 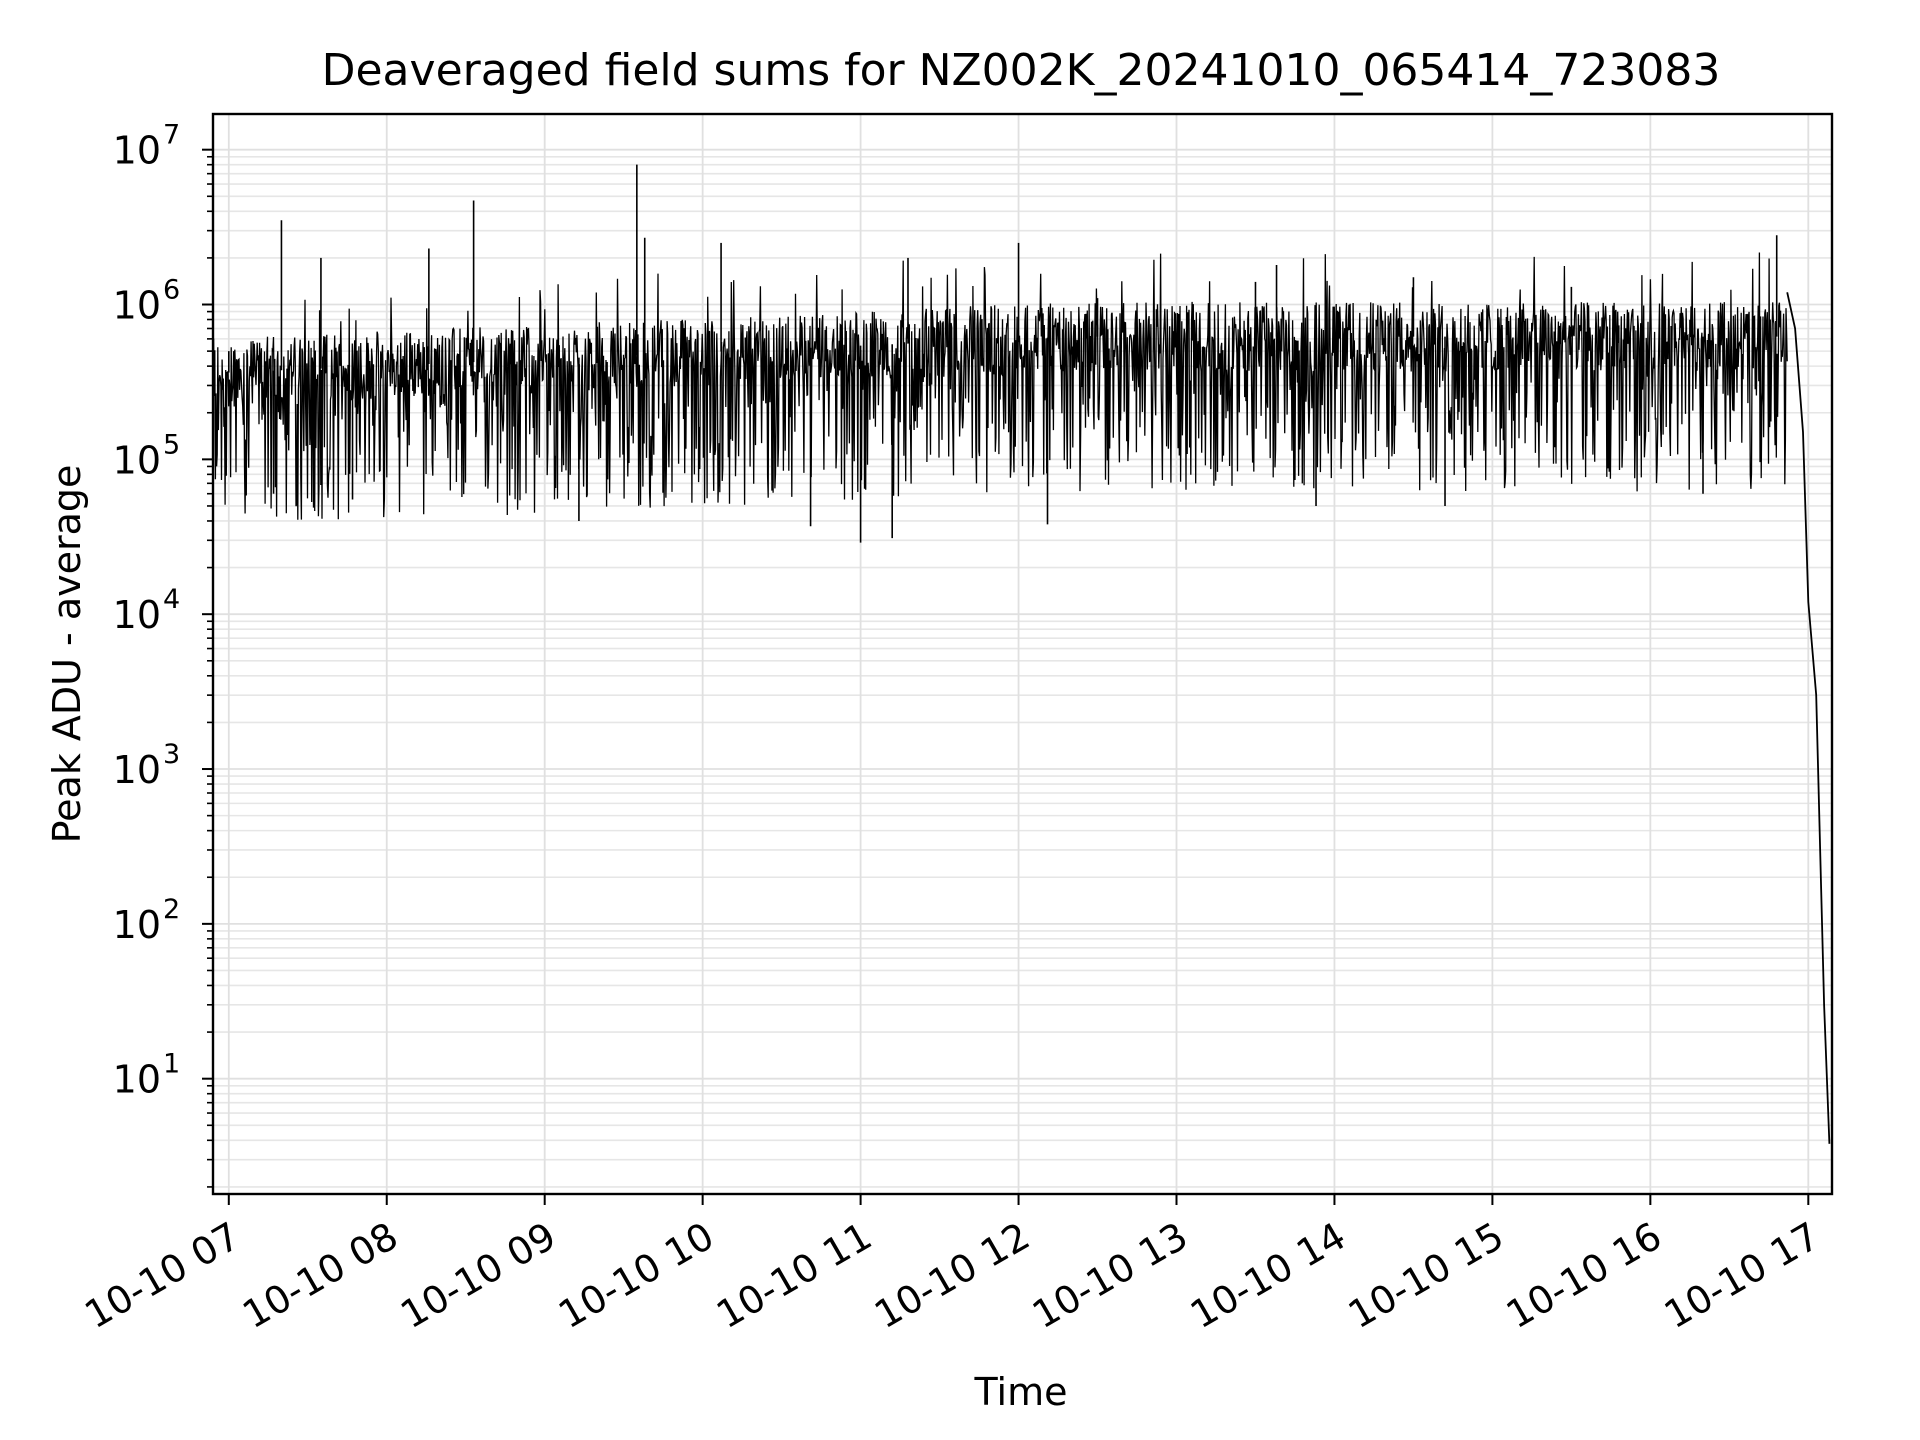 What do you see at coordinates (171, 909) in the screenshot?
I see `y-tick-exponent: 2` at bounding box center [171, 909].